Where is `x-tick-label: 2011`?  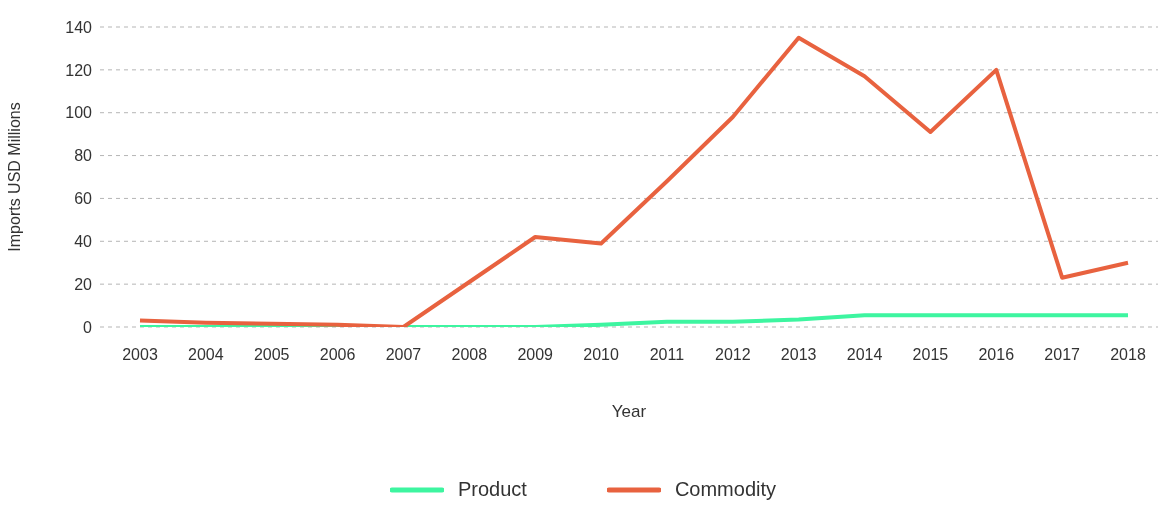 x-tick-label: 2011 is located at coordinates (667, 355).